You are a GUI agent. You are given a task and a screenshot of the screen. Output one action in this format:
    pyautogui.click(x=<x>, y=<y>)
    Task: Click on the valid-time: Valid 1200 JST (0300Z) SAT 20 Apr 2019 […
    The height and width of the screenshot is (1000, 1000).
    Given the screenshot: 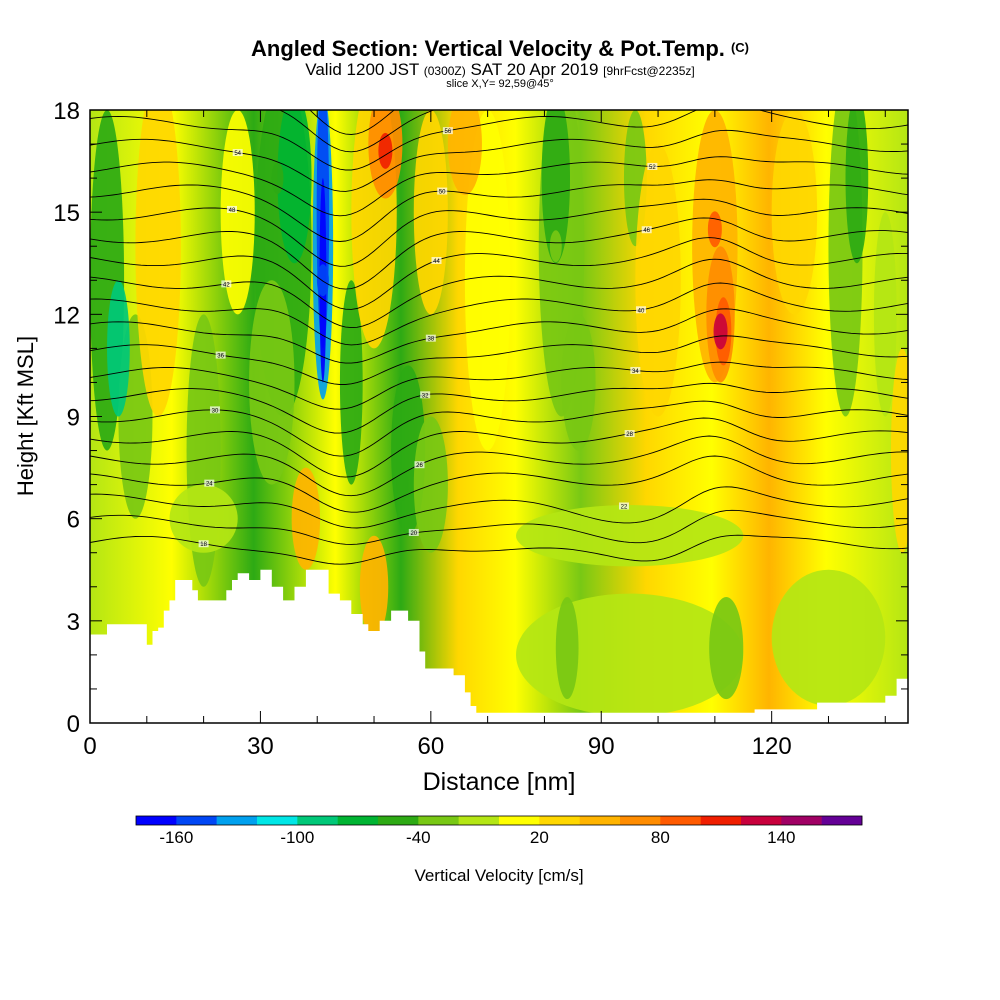 What is the action you would take?
    pyautogui.click(x=500, y=69)
    